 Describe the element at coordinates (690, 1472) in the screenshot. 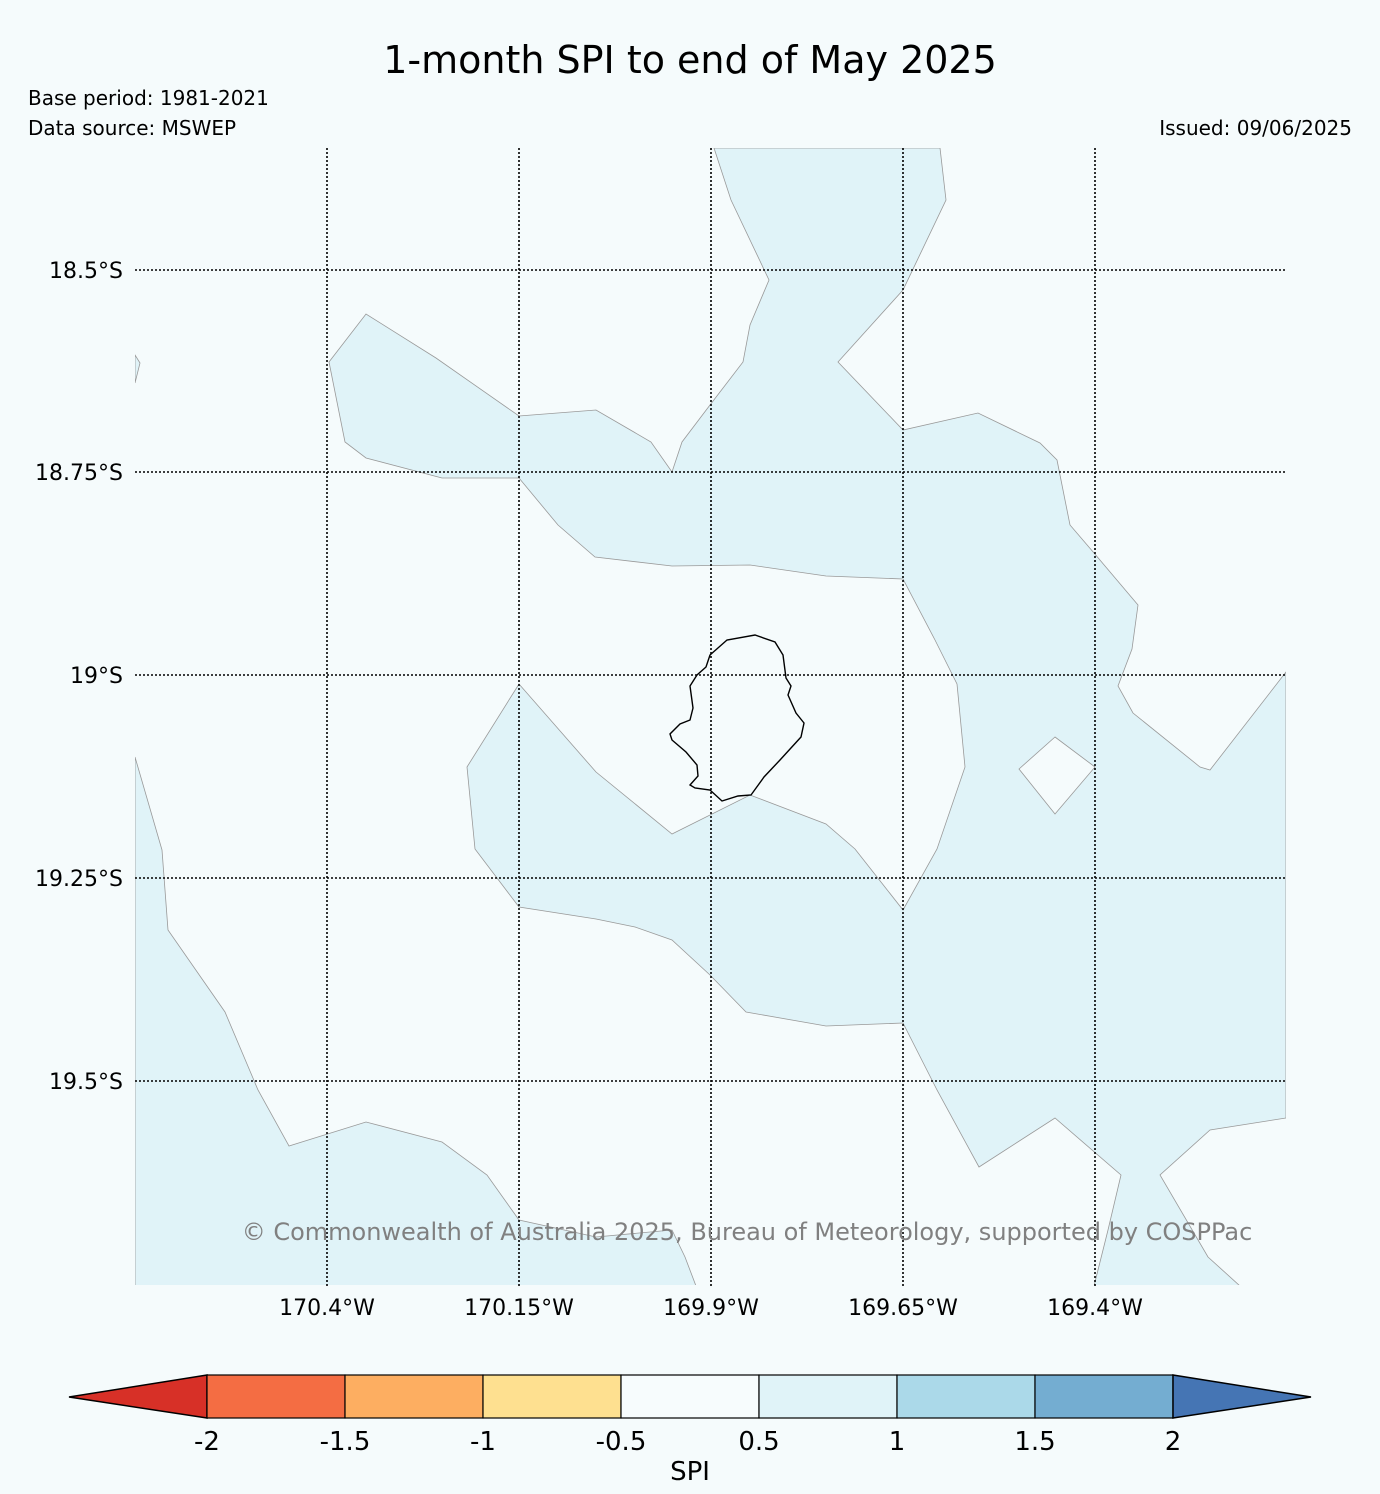

I see `colorbar-title: SPI` at that location.